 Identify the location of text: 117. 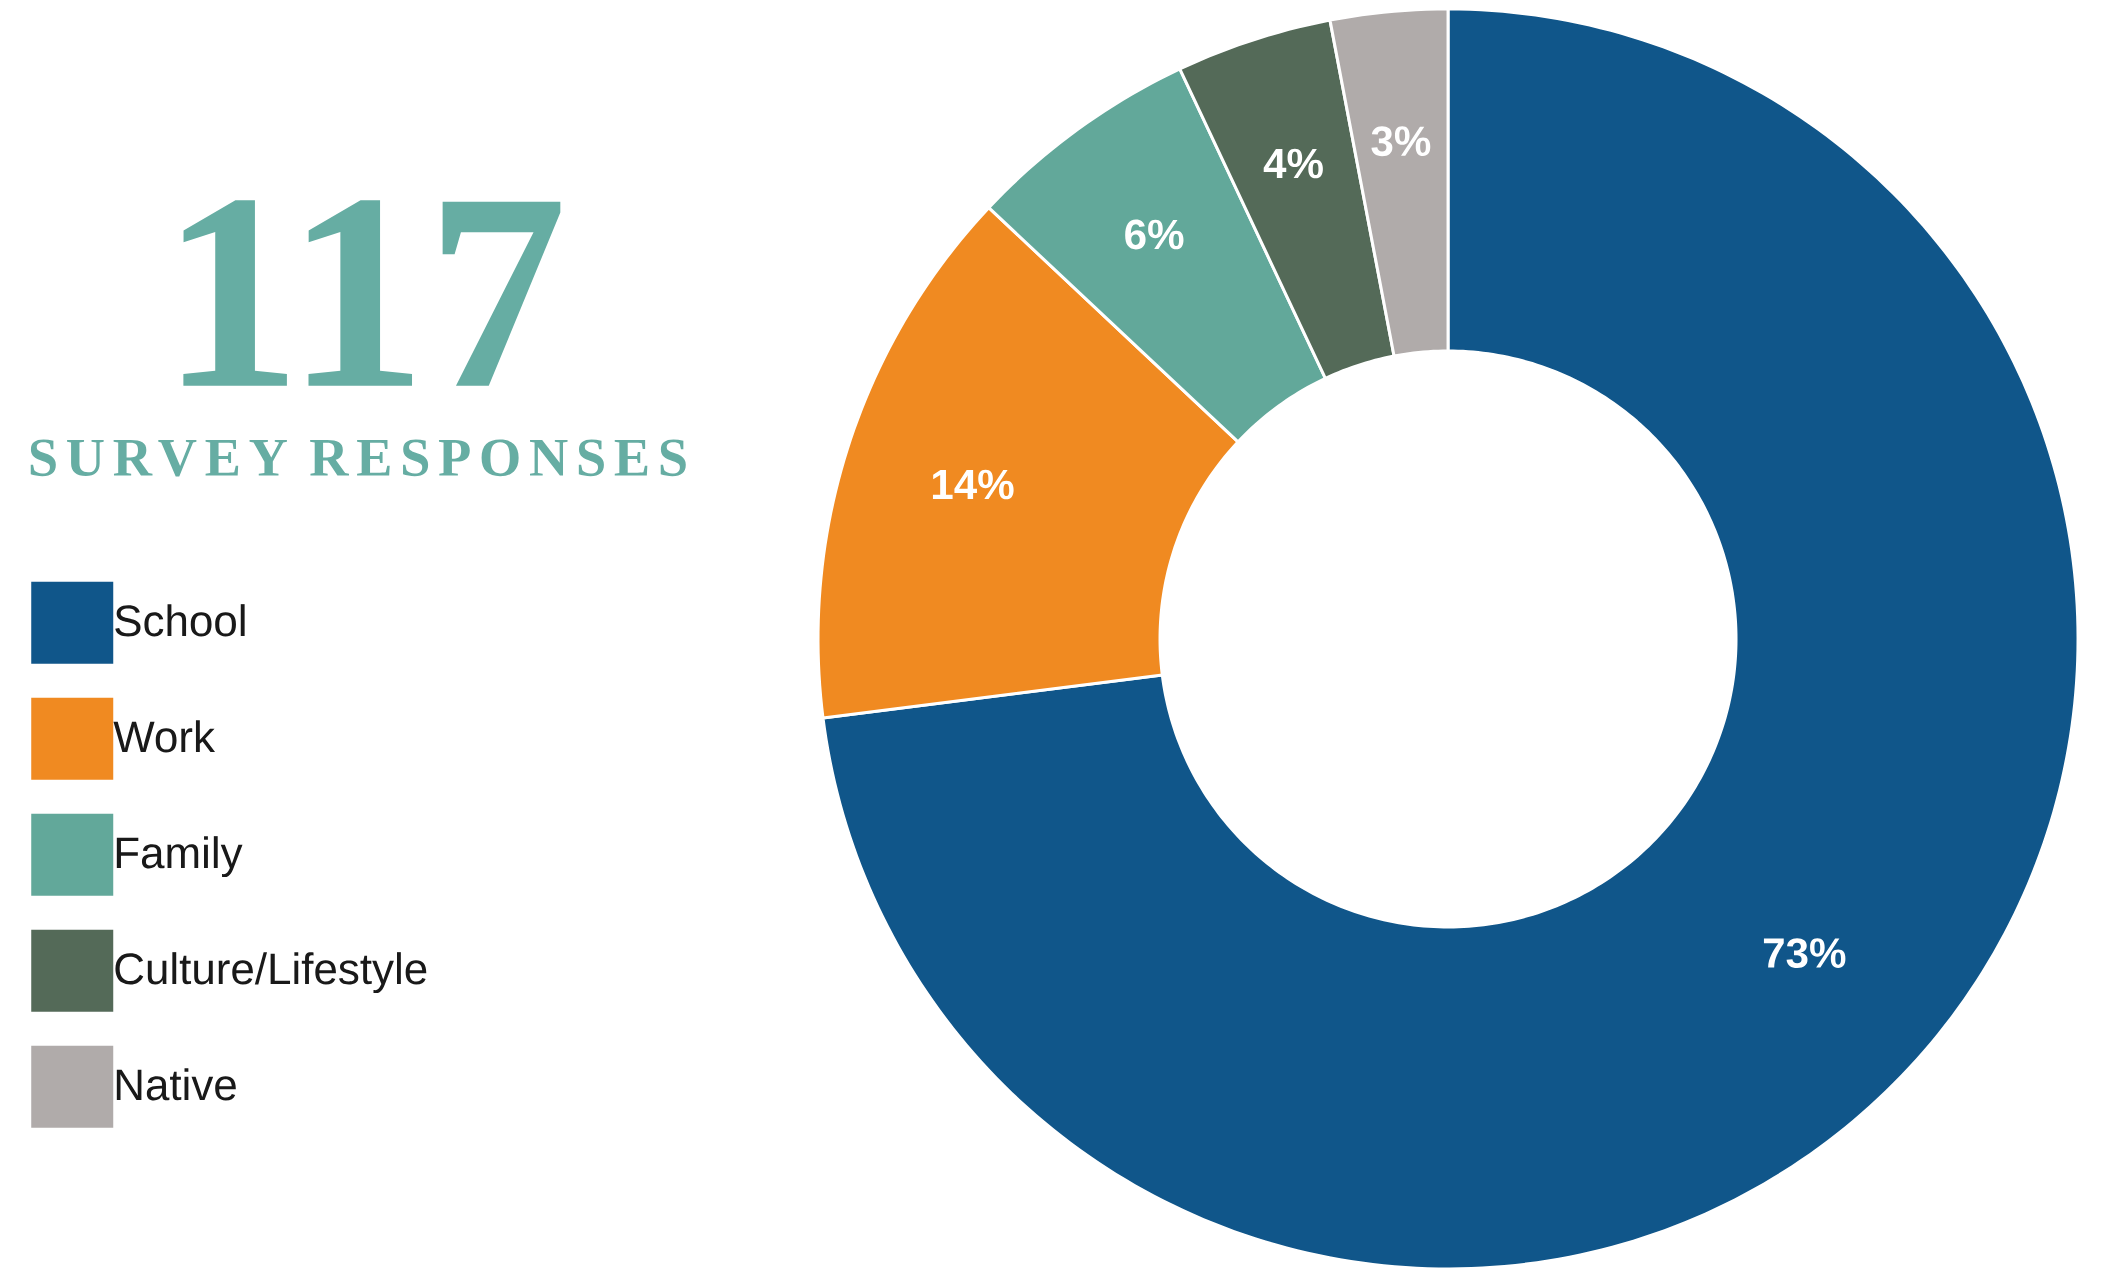
(372, 293).